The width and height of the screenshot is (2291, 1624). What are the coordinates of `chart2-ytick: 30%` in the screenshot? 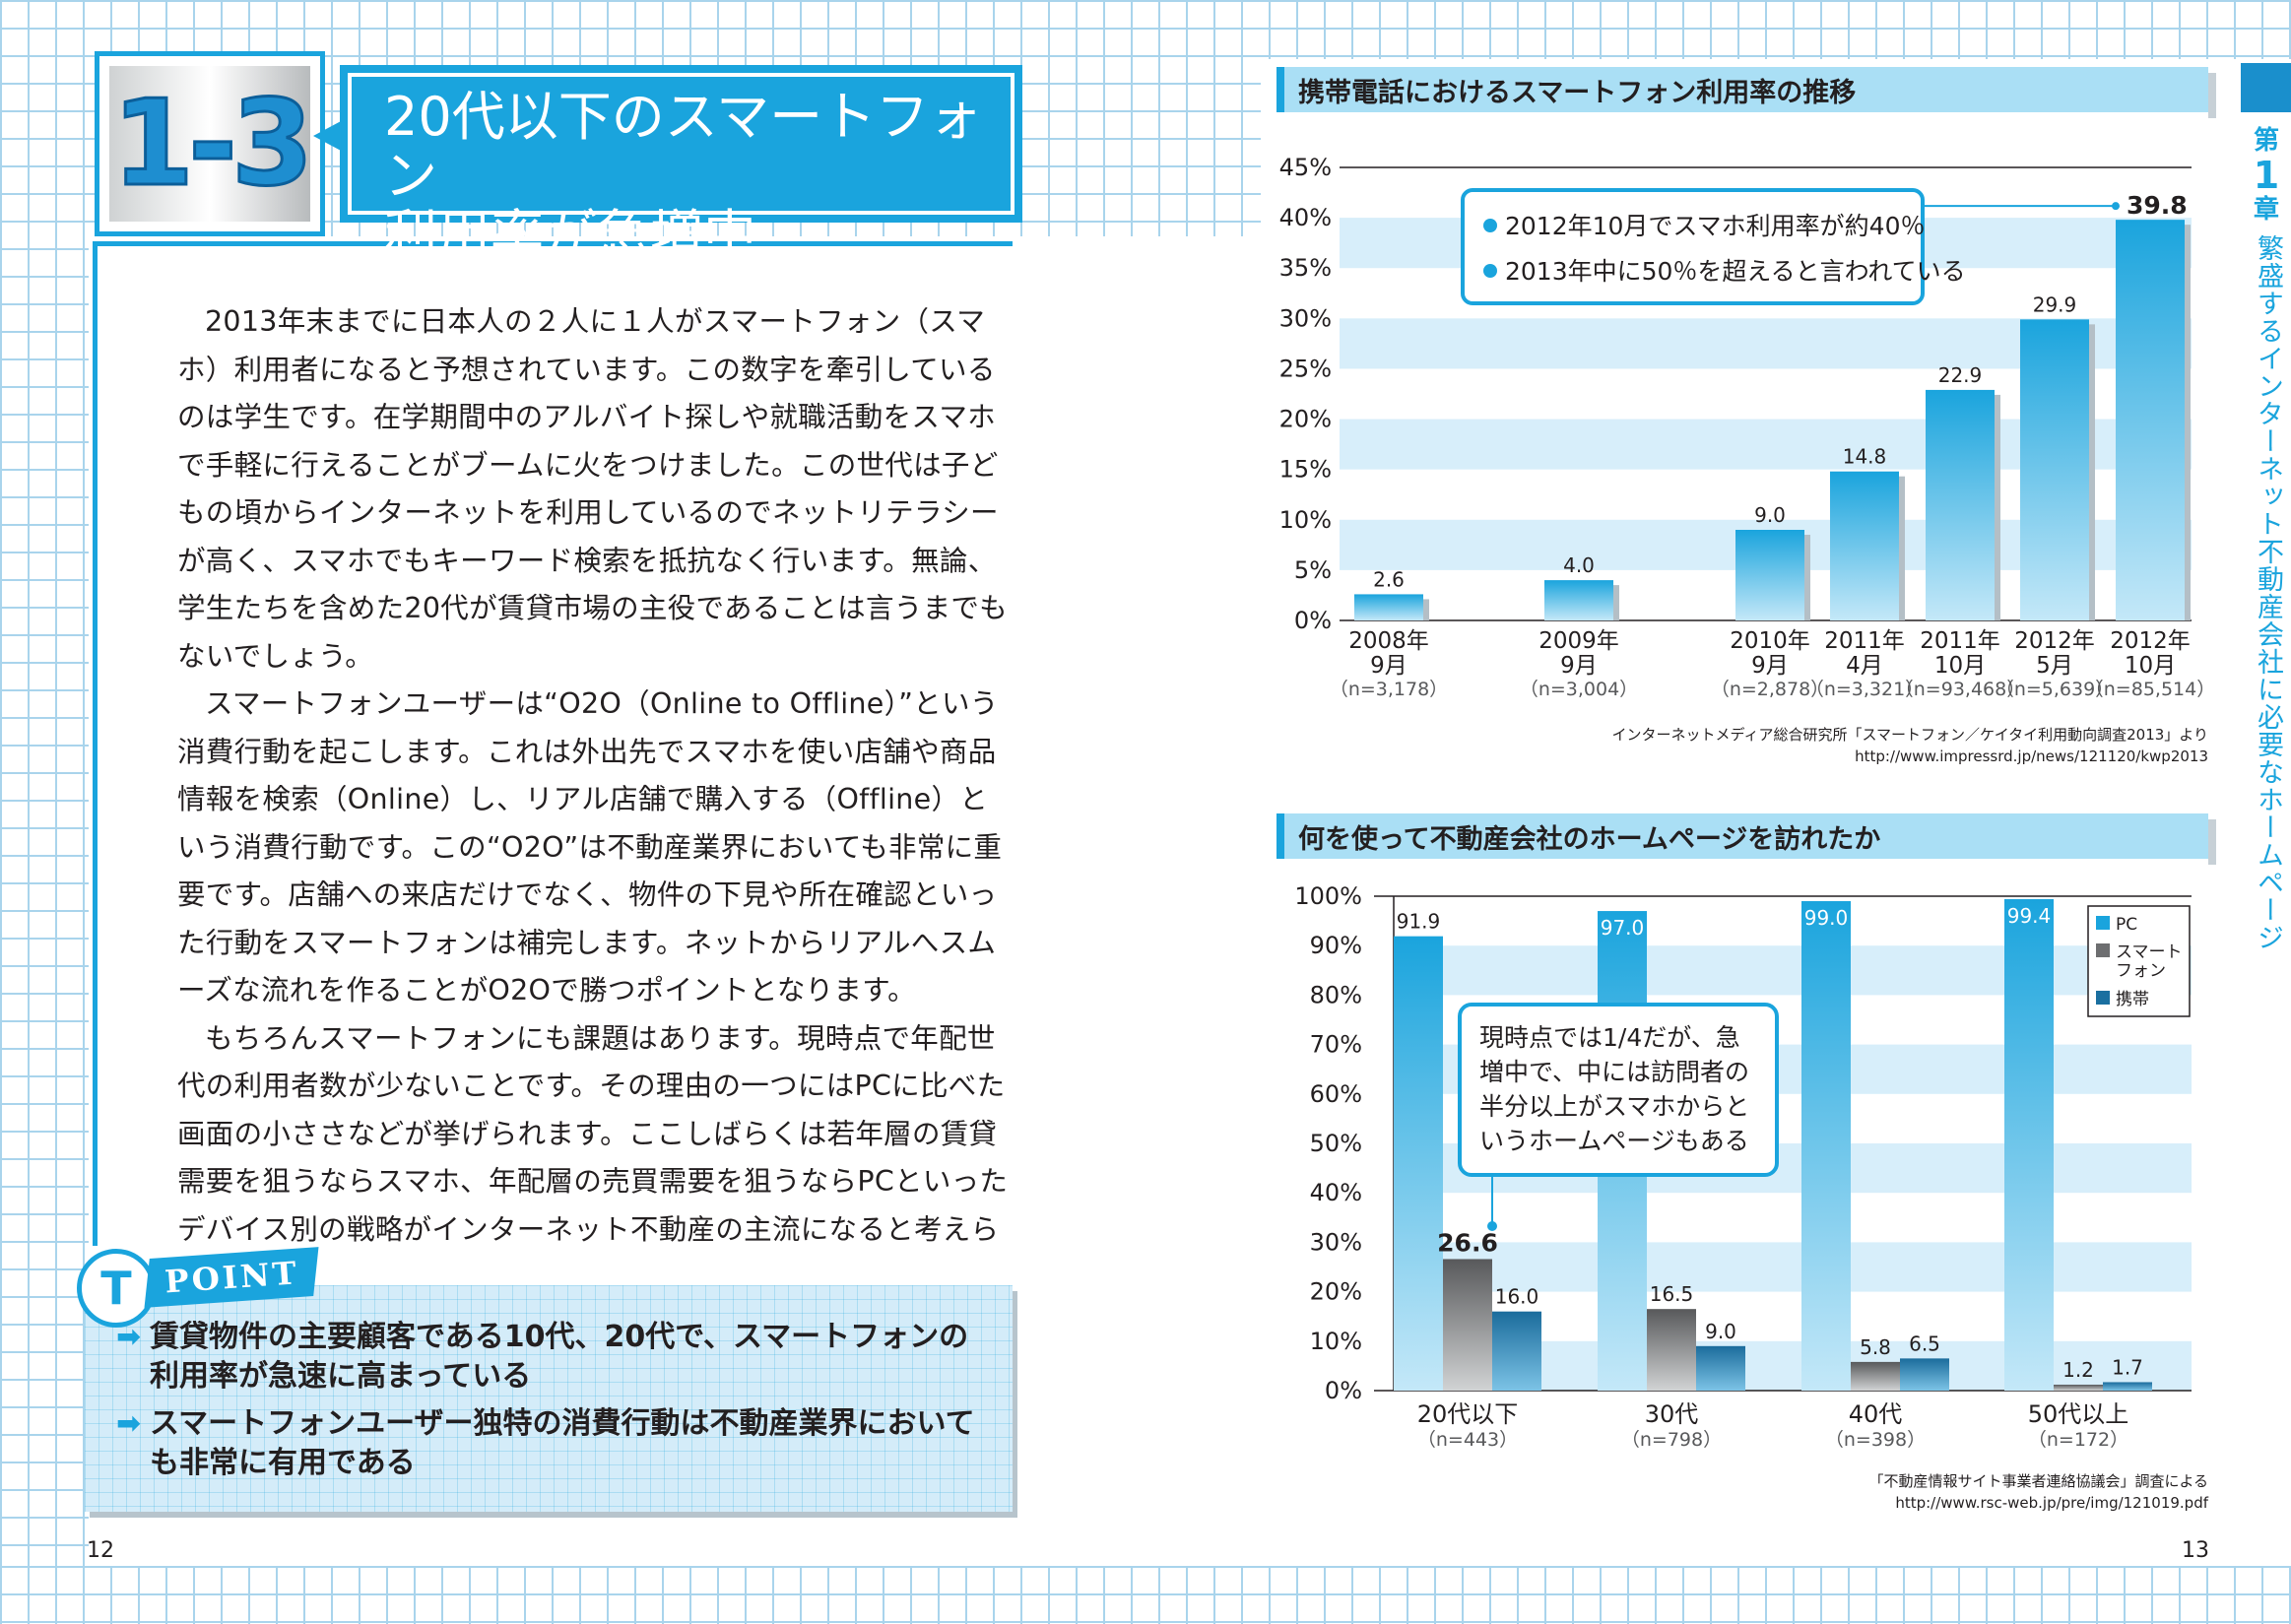 It's located at (1336, 1242).